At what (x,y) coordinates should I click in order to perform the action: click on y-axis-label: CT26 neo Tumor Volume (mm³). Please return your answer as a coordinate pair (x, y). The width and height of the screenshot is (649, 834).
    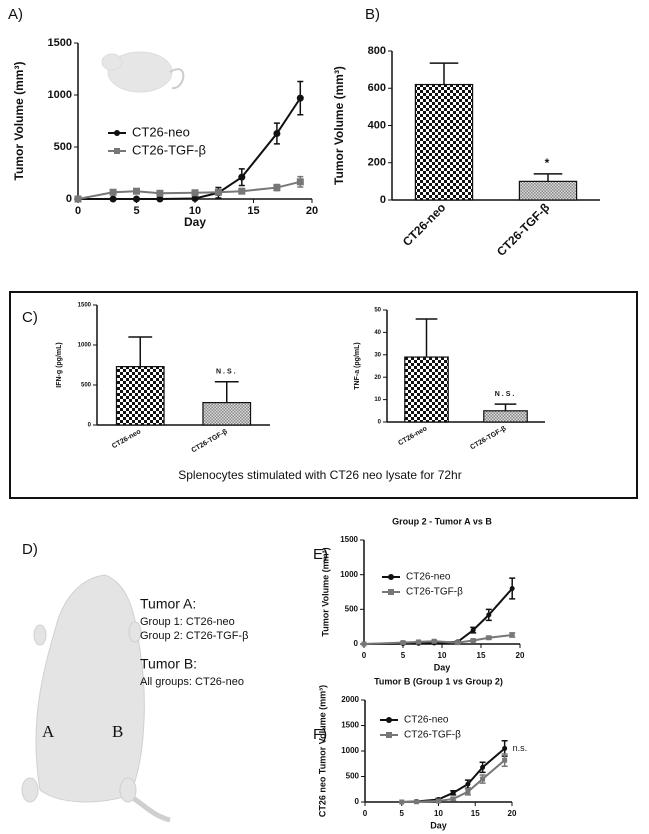
    Looking at the image, I should click on (322, 751).